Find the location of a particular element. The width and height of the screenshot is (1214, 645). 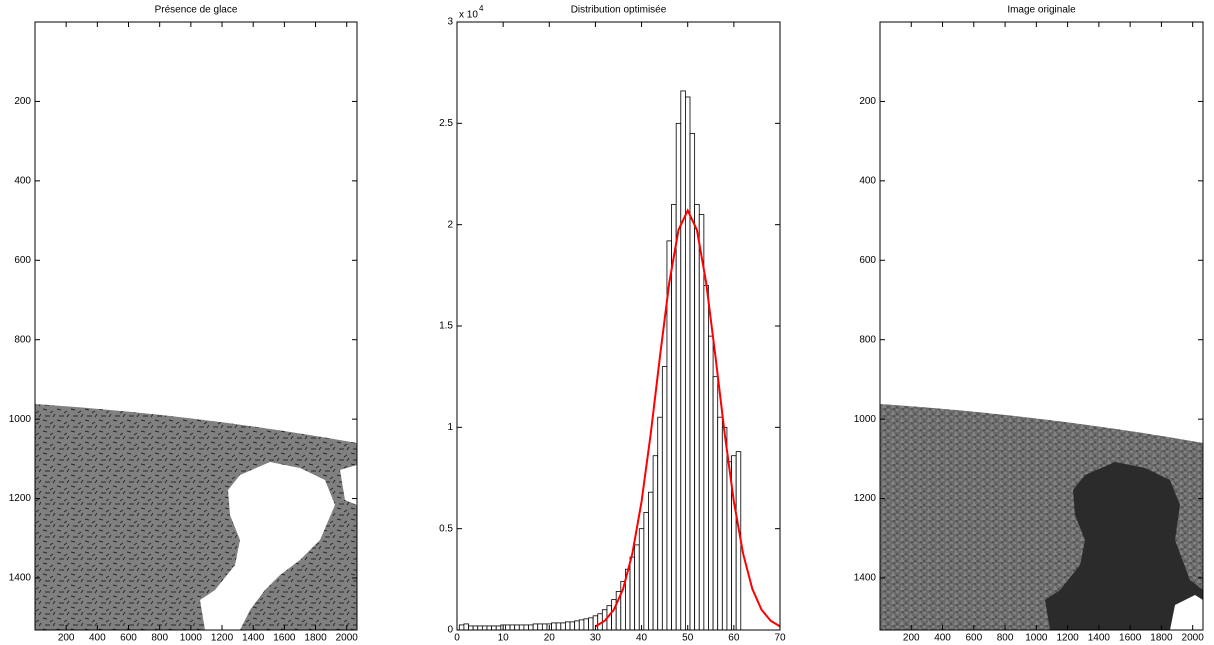

x-tick-label: 0 is located at coordinates (457, 638).